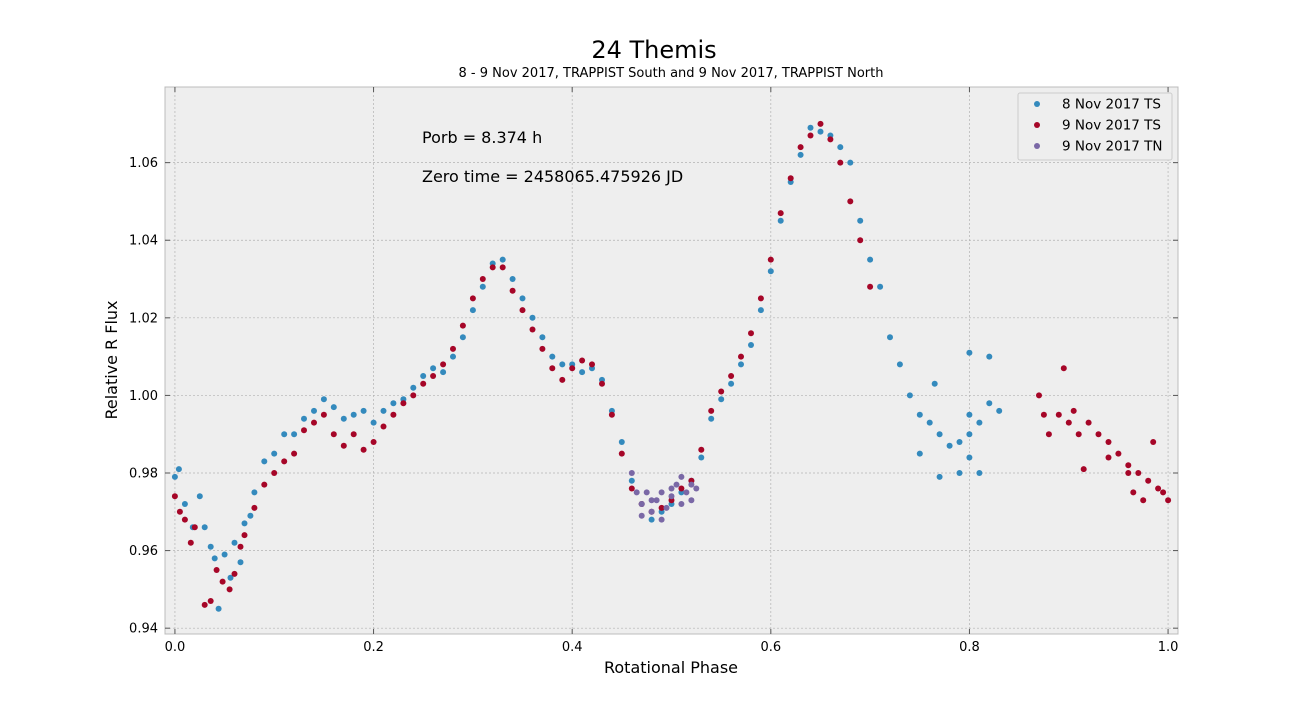 Image resolution: width=1309 pixels, height=713 pixels. I want to click on x-tick-label: 0.8, so click(969, 647).